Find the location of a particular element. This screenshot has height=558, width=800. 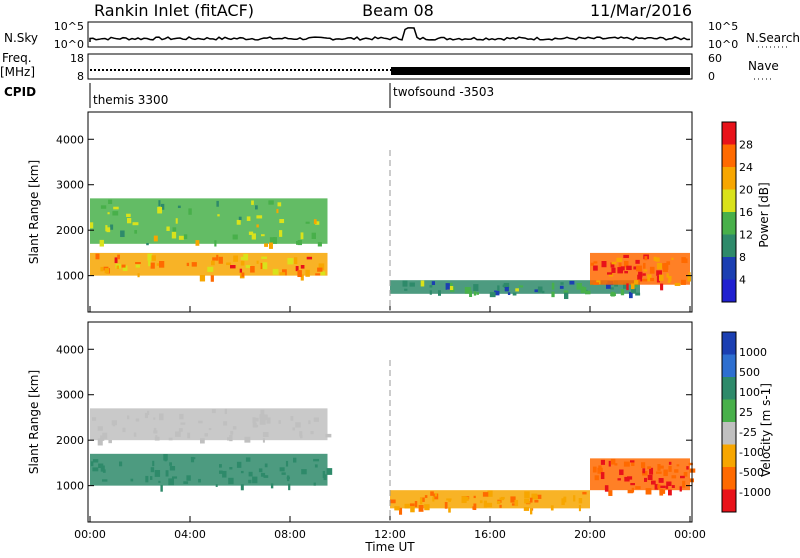

y-tick-label: 1000 is located at coordinates (70, 276).